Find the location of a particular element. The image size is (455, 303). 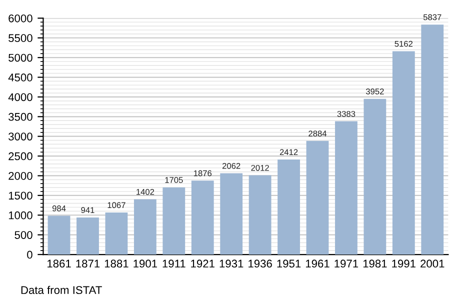

data-label: 1705 is located at coordinates (174, 180).